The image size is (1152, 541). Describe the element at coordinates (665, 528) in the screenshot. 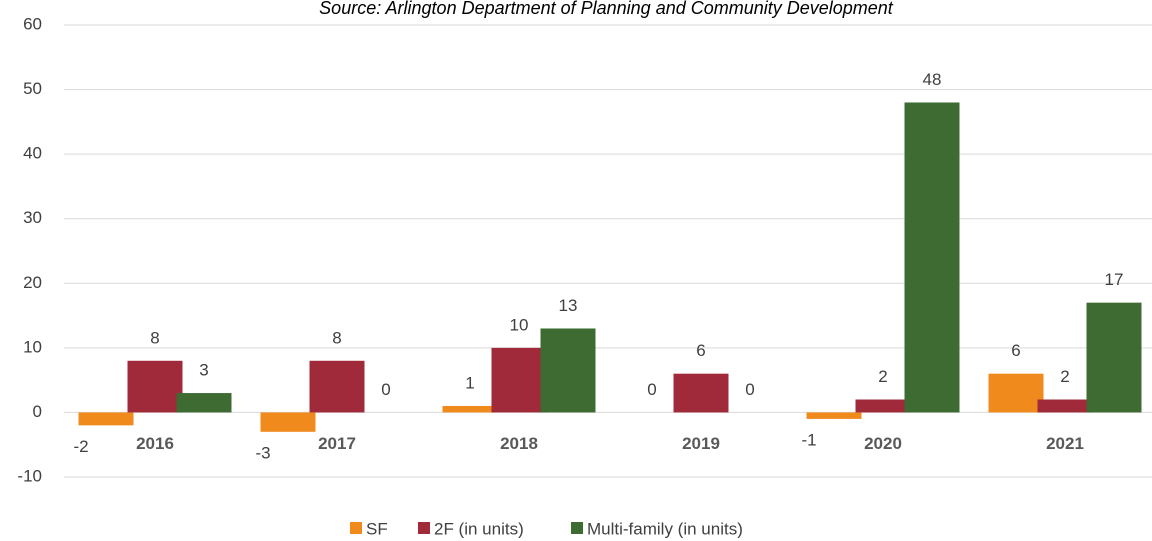

I see `legend-label: Multi-family (in units)` at that location.